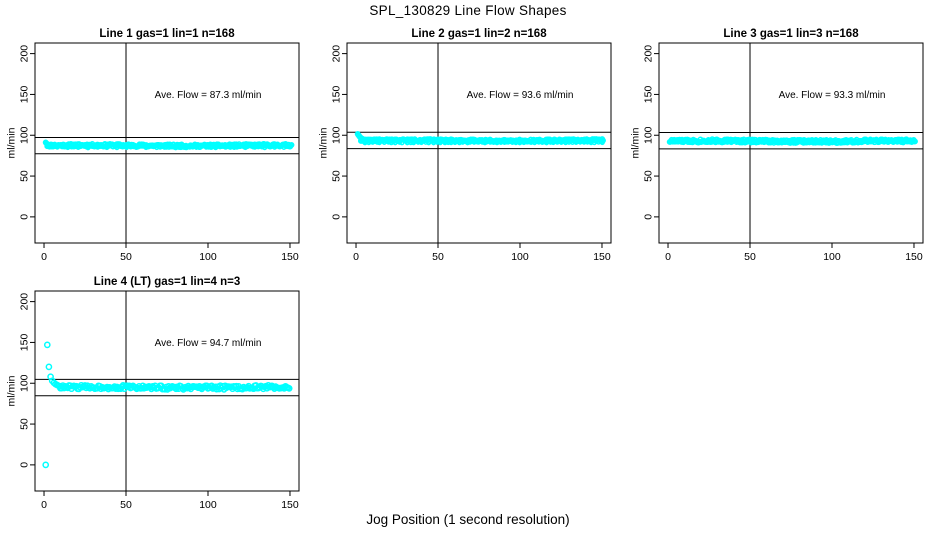  I want to click on panel-title: Line 2 gas=1 lin=2 n=168, so click(479, 34).